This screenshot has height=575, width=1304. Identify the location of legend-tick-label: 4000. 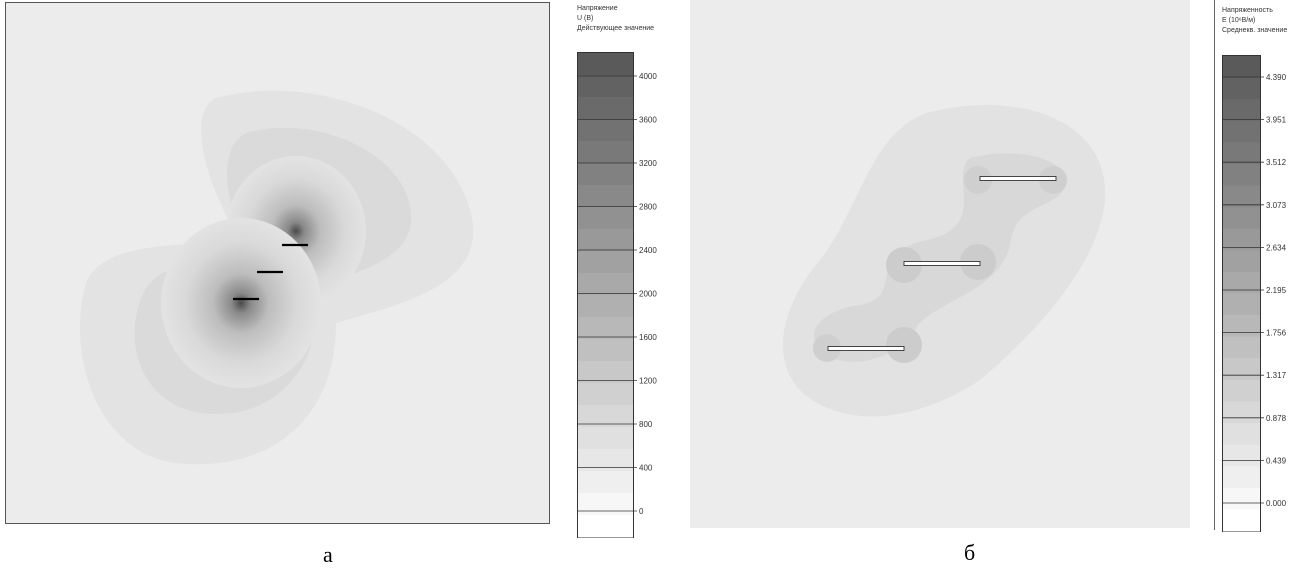
(648, 76).